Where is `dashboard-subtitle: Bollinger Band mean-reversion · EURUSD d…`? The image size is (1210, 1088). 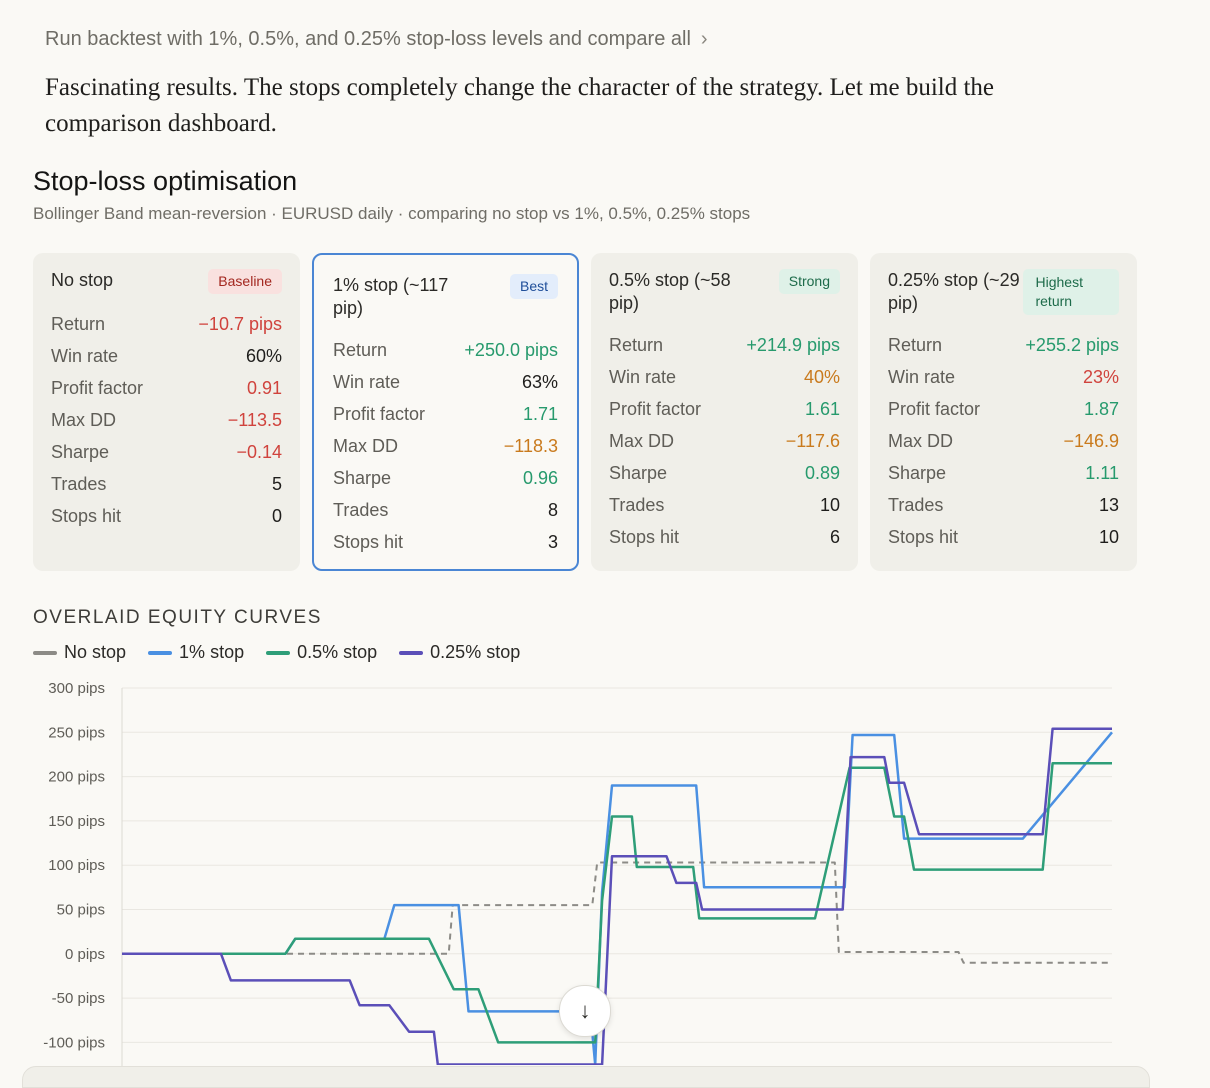
dashboard-subtitle: Bollinger Band mean-reversion · EURUSD d… is located at coordinates (392, 213).